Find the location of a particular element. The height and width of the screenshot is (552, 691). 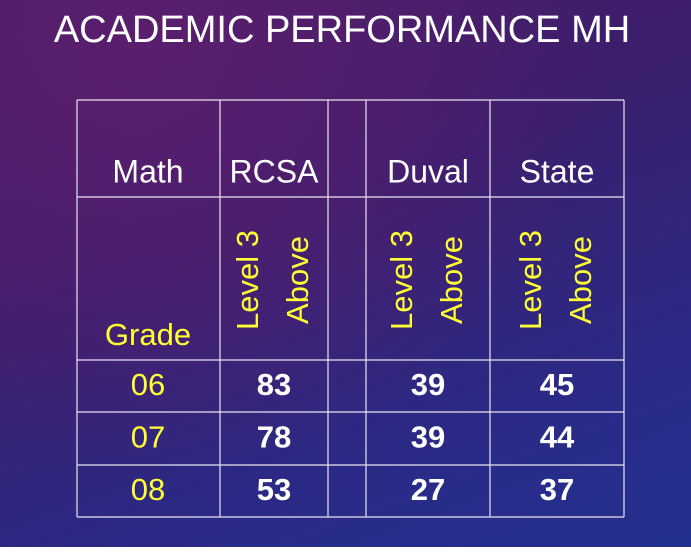

value-cell: 78 is located at coordinates (274, 437).